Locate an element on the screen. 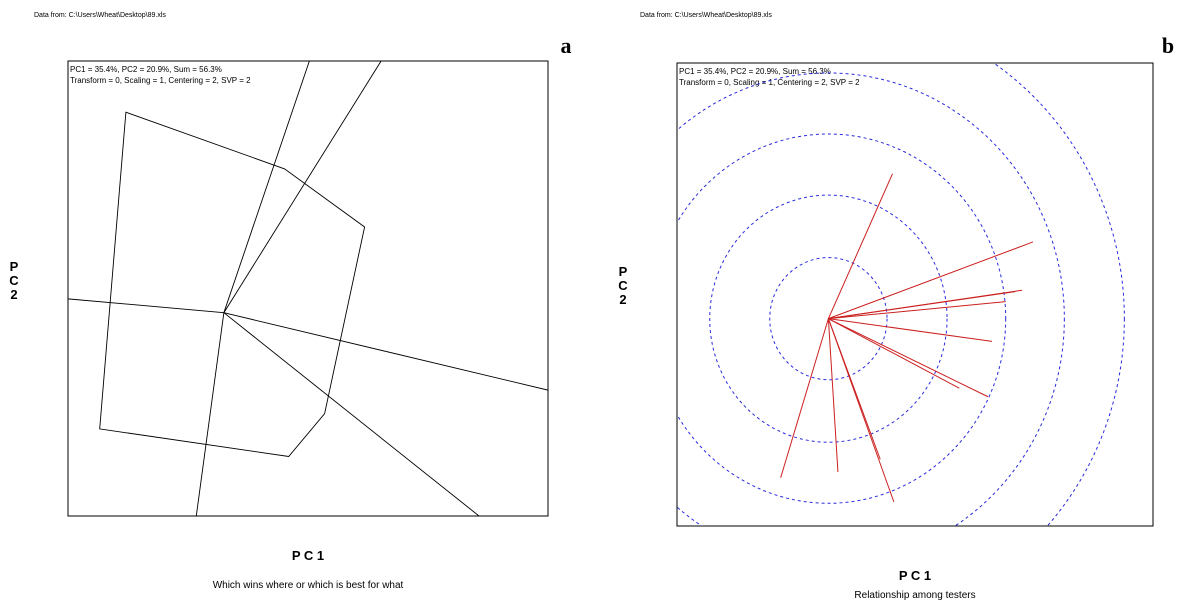 The height and width of the screenshot is (606, 1184). panel-b-vector-ab is located at coordinates (860, 246).